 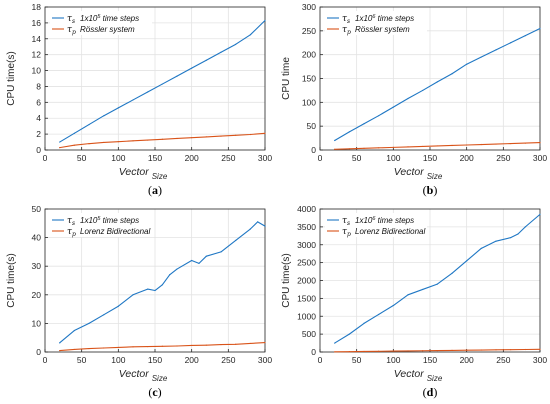 I want to click on x-tick-label: 300, so click(x=265, y=158).